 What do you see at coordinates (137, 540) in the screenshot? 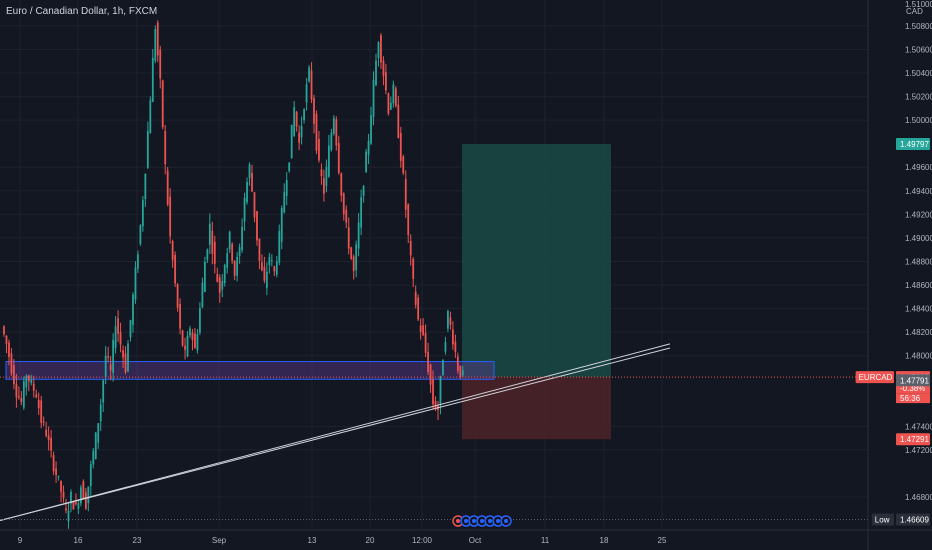
I see `x-tick-label: 23` at bounding box center [137, 540].